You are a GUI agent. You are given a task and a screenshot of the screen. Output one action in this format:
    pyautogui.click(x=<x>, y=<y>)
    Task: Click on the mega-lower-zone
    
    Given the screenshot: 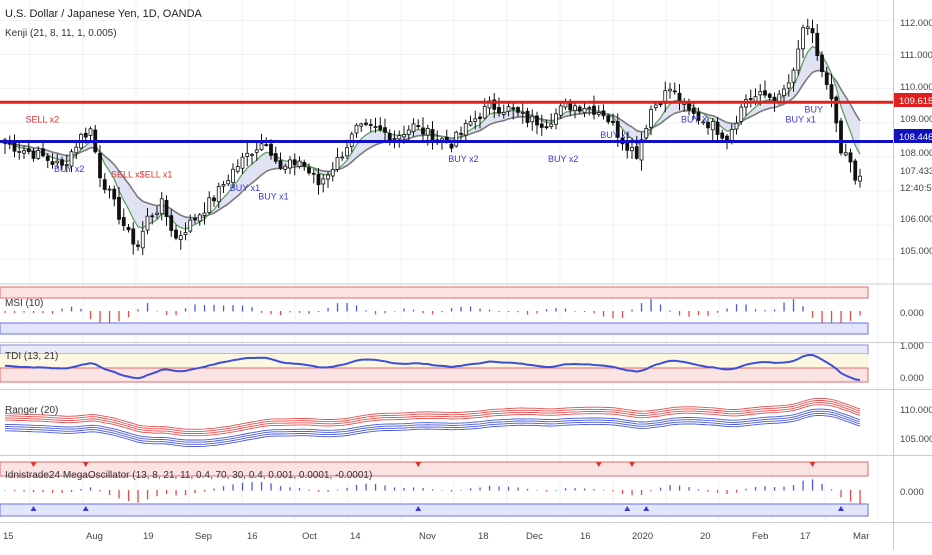 What is the action you would take?
    pyautogui.click(x=434, y=510)
    